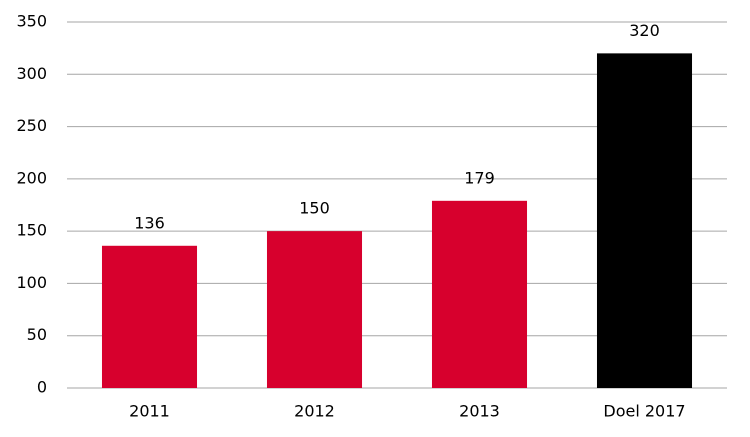  Describe the element at coordinates (644, 411) in the screenshot. I see `x-tick-label: Doel 2017` at that location.